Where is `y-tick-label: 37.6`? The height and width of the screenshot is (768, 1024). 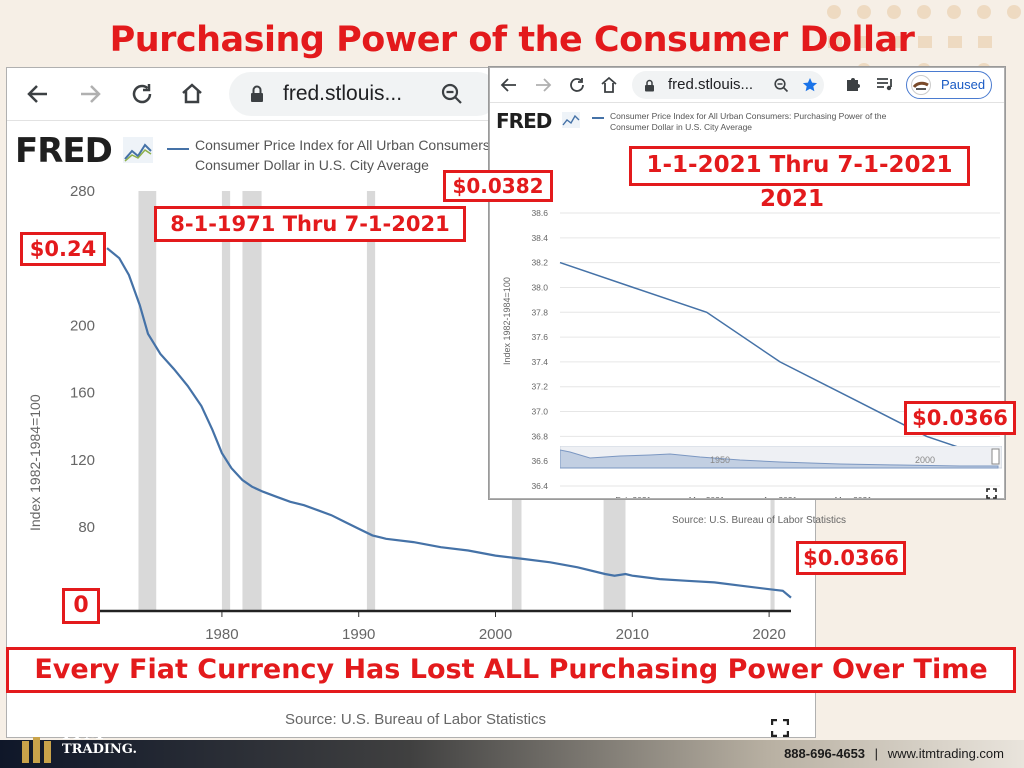 y-tick-label: 37.6 is located at coordinates (539, 337).